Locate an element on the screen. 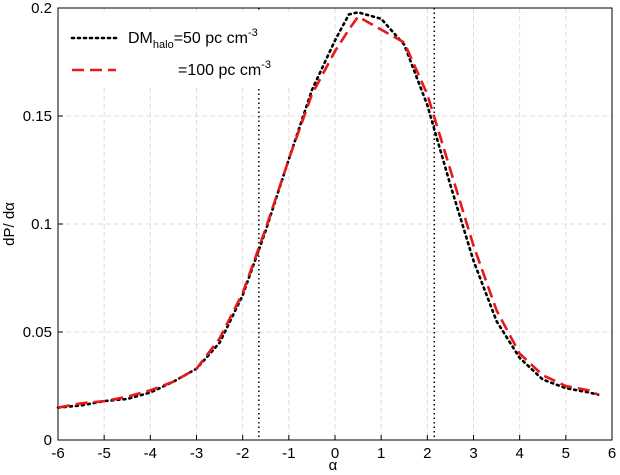 This screenshot has width=620, height=475. x-tick-label: -5 is located at coordinates (103, 453).